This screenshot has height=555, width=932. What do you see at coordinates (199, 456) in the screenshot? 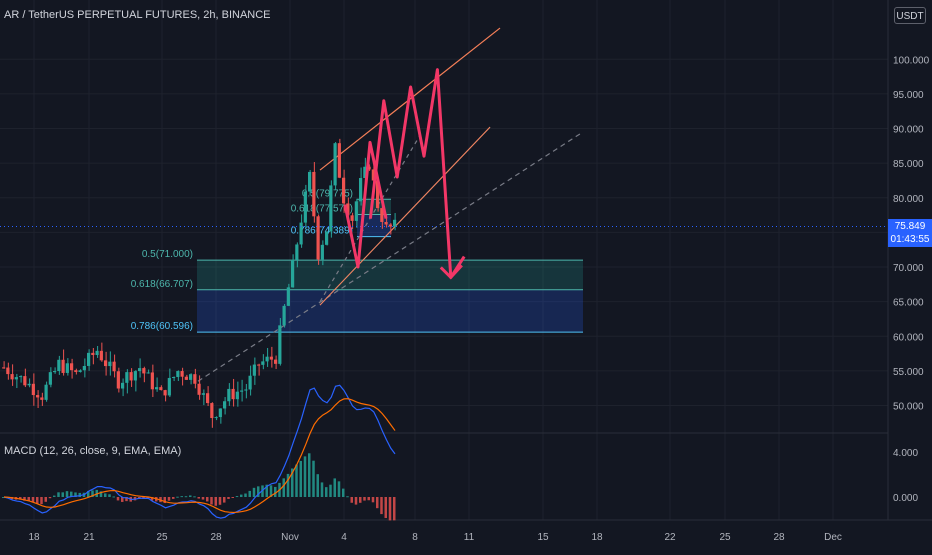
I see `signal-line` at bounding box center [199, 456].